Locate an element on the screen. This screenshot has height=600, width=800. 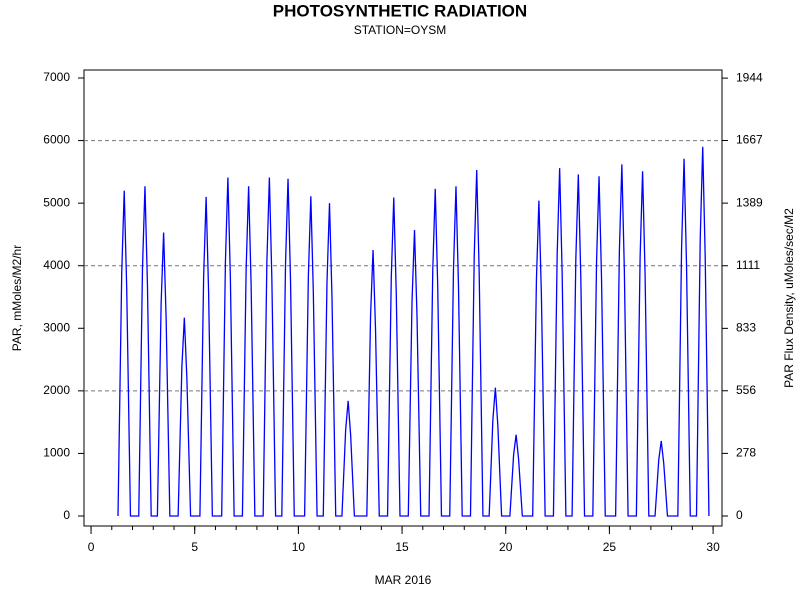
y-tick-label: 1000 is located at coordinates (56, 453).